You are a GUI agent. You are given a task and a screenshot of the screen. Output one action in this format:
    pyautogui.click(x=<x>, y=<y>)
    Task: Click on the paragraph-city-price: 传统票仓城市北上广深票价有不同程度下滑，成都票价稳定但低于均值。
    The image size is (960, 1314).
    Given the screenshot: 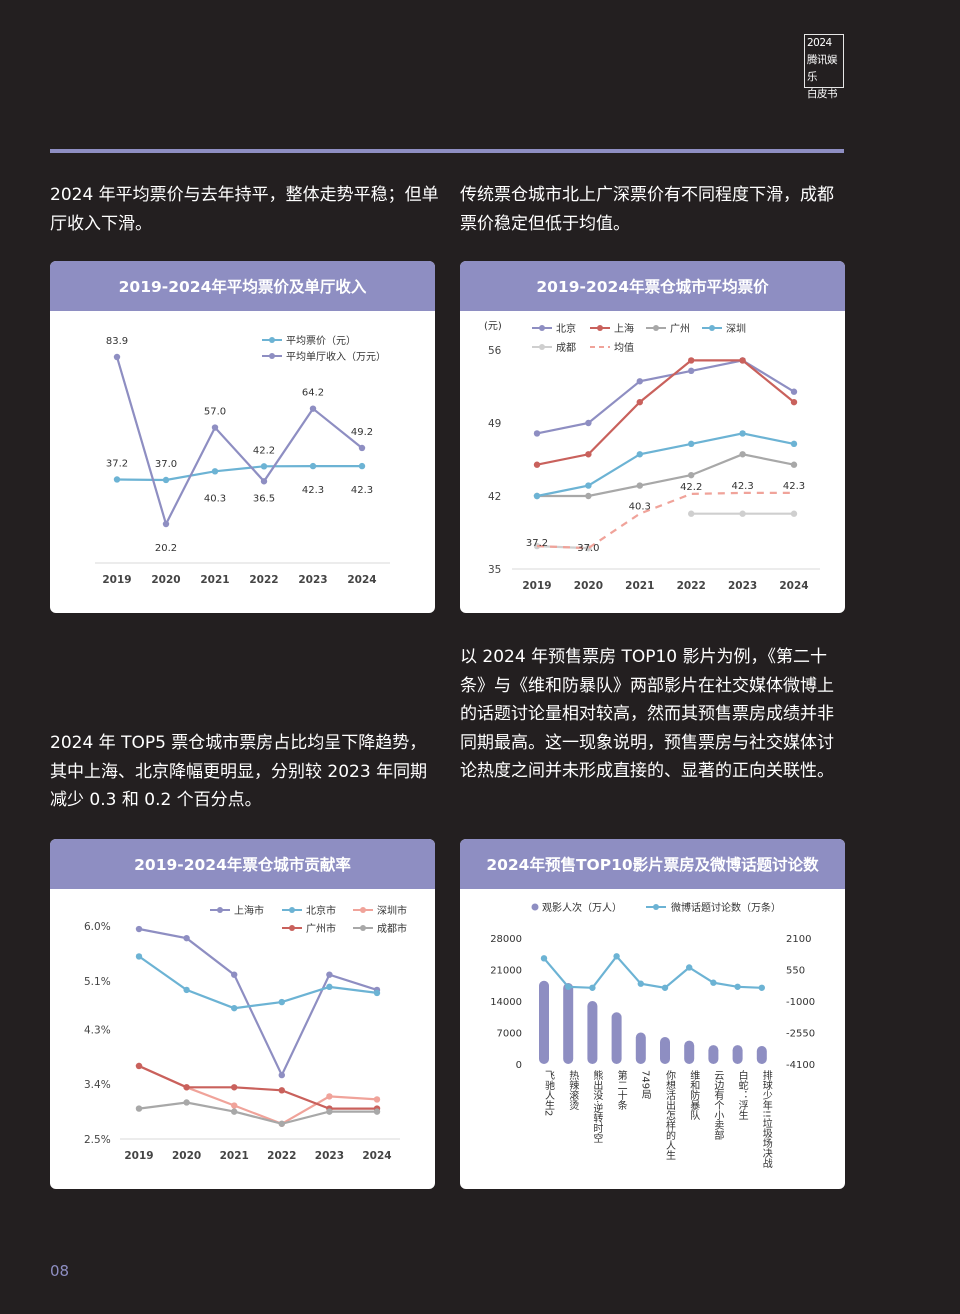 What is the action you would take?
    pyautogui.click(x=647, y=209)
    